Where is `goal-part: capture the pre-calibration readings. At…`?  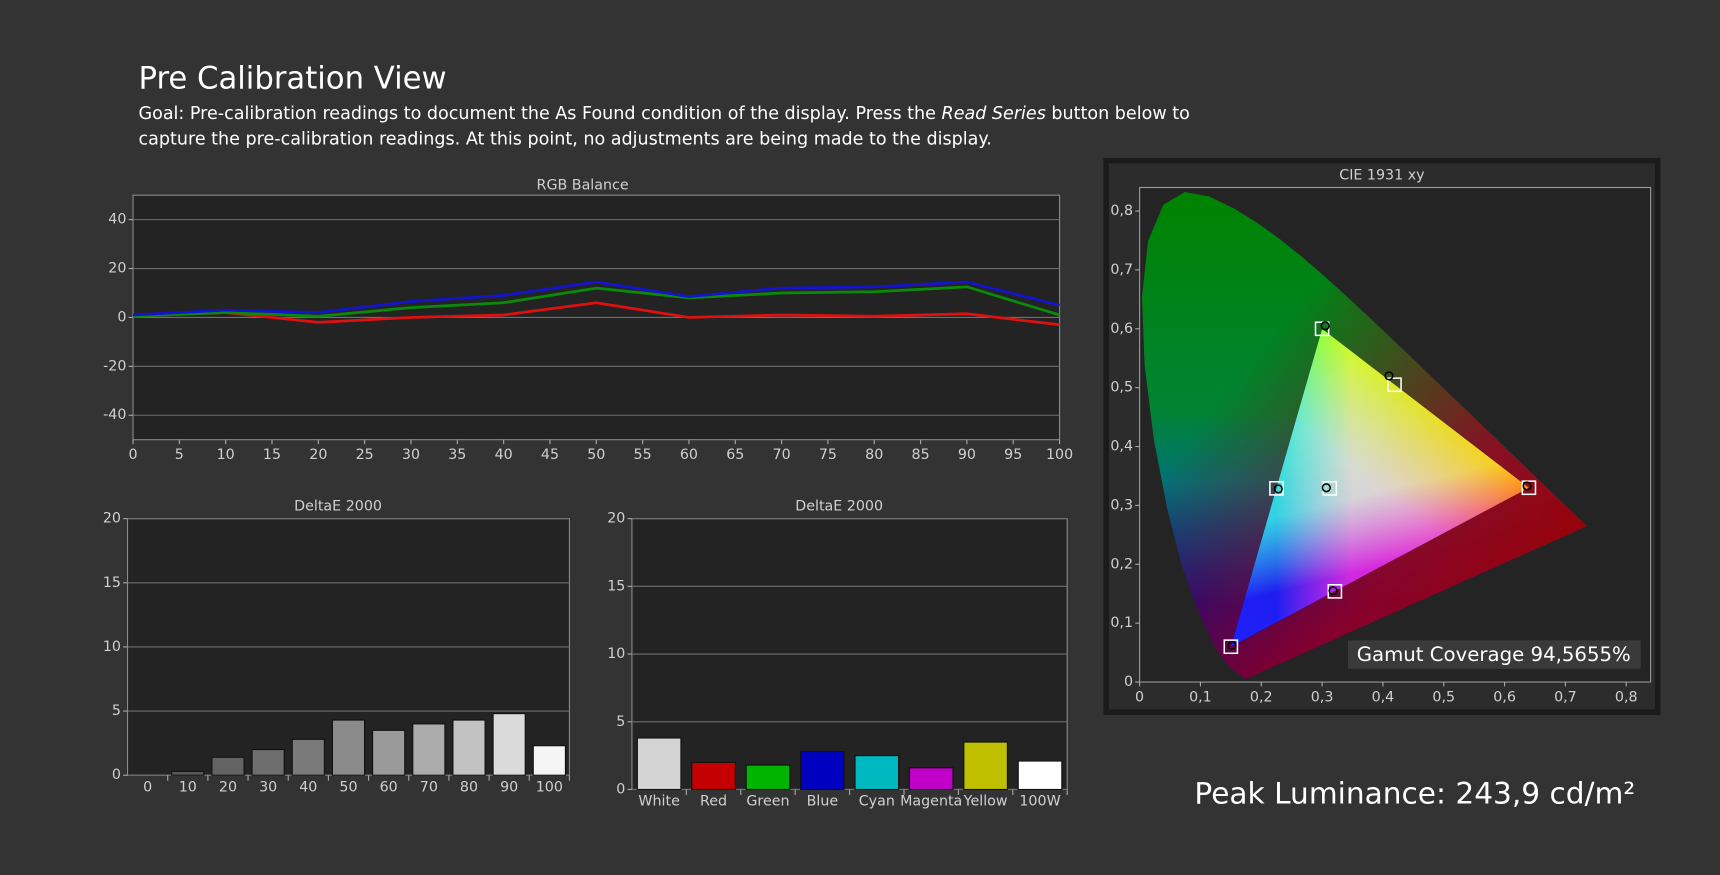
goal-part: capture the pre-calibration readings. At… is located at coordinates (565, 139).